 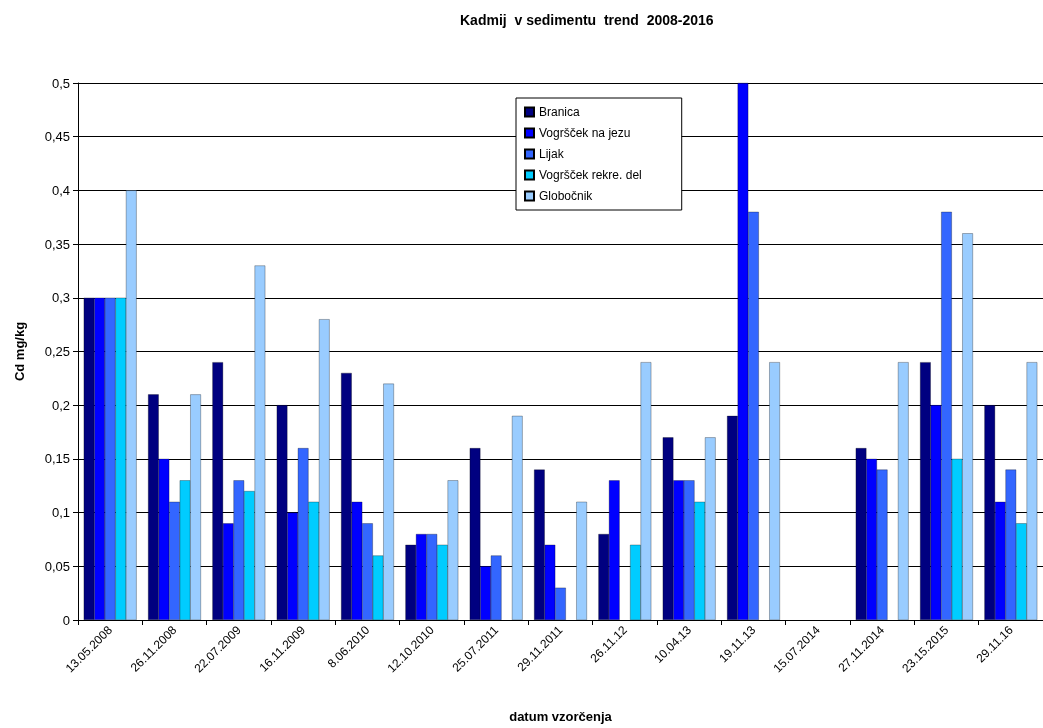 I want to click on y-tick-label: 0,25, so click(x=57, y=351).